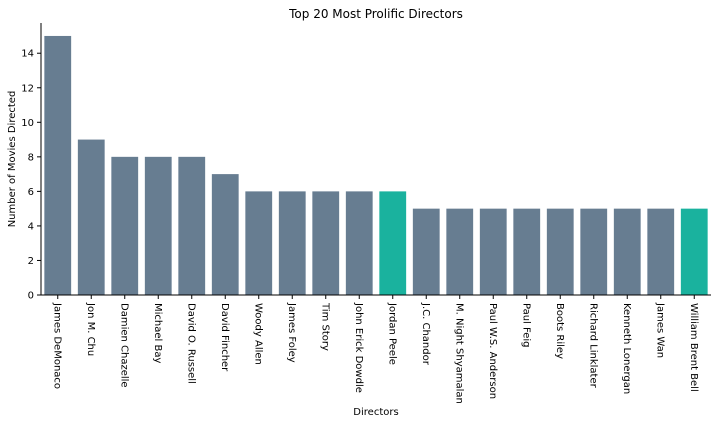 This screenshot has width=717, height=424. I want to click on x-tick-label: Michael Bay, so click(157, 333).